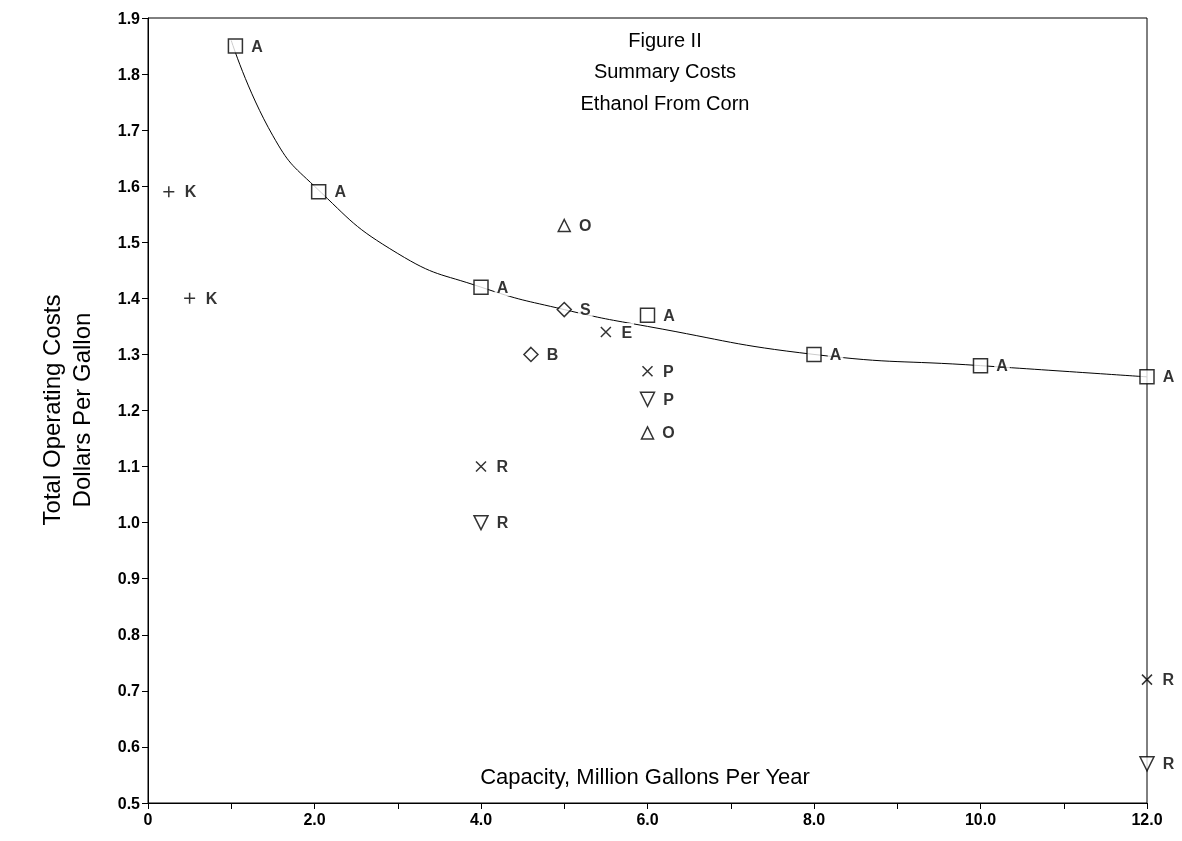 This screenshot has height=841, width=1182. What do you see at coordinates (647, 819) in the screenshot?
I see `x-tick-label: 6.0` at bounding box center [647, 819].